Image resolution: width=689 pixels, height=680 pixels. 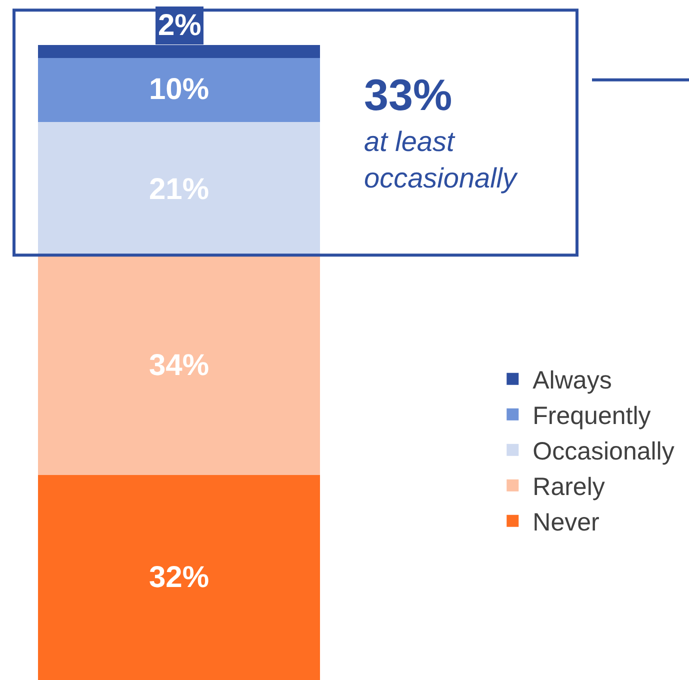 I want to click on data-label: 10%, so click(x=179, y=89).